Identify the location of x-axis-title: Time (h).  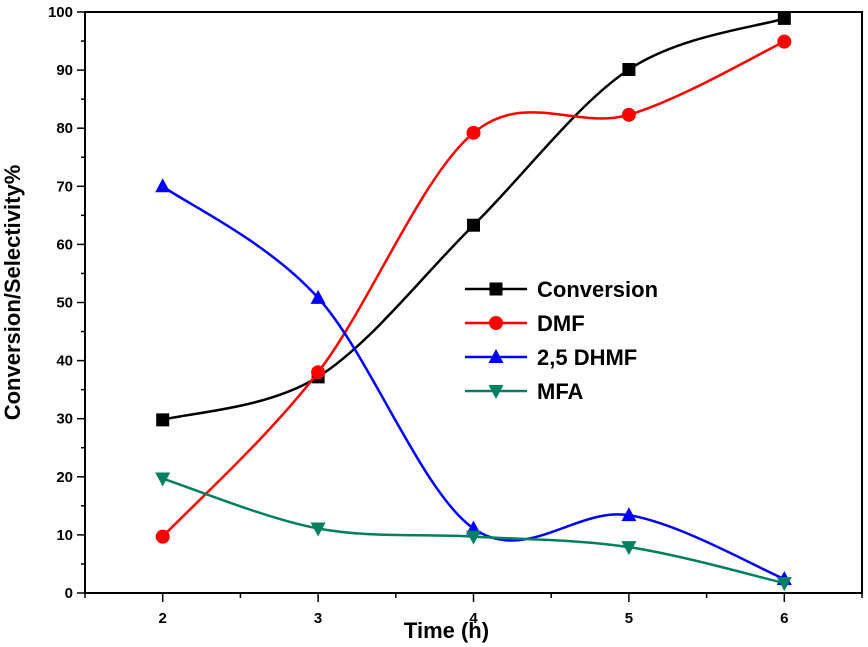
(446, 630).